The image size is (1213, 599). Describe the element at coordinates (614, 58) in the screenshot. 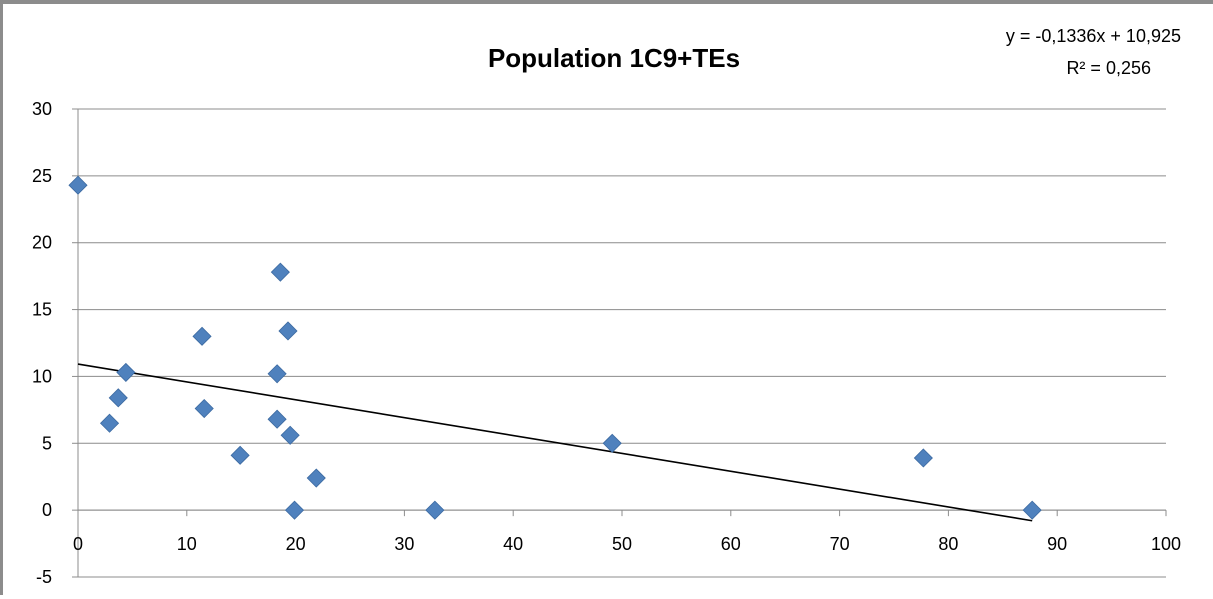

I see `chart-title: Population 1C9+TEs` at that location.